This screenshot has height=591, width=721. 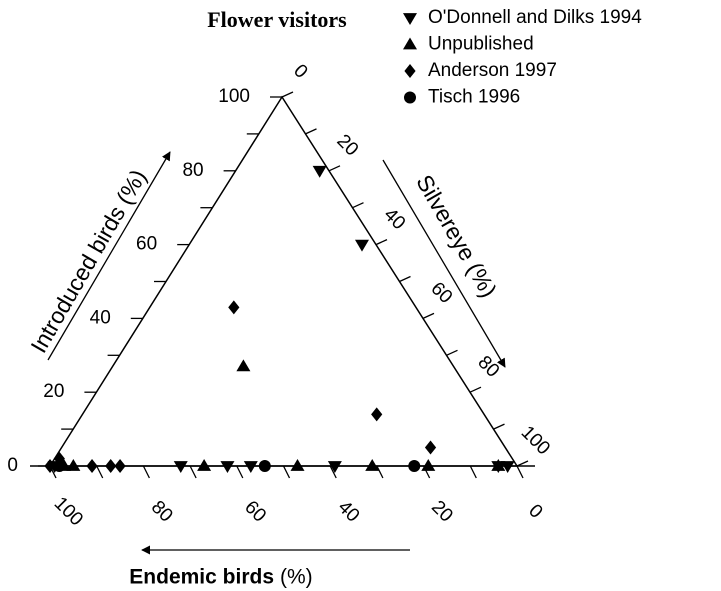 I want to click on introduced-tick-label: 60, so click(x=146, y=244).